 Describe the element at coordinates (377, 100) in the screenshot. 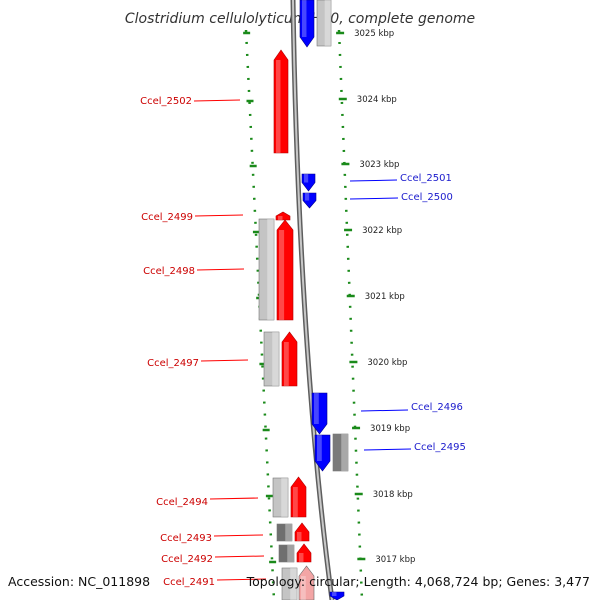

I see `scale-tick-label: 3024 kbp` at that location.